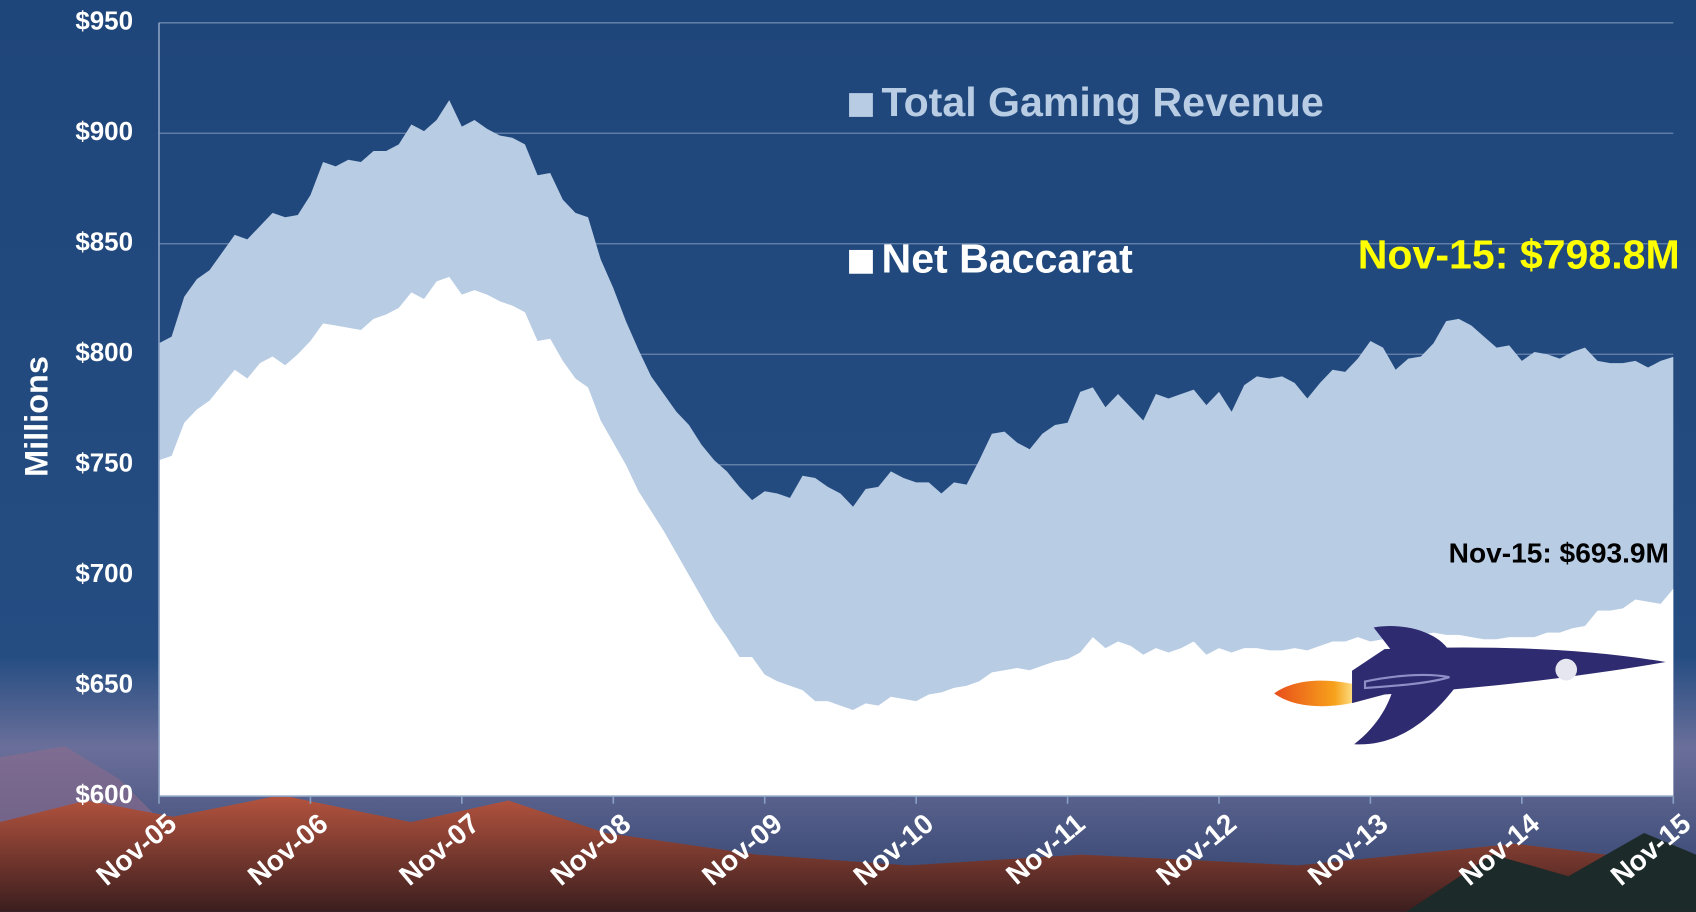  I want to click on rocket-window, so click(1566, 669).